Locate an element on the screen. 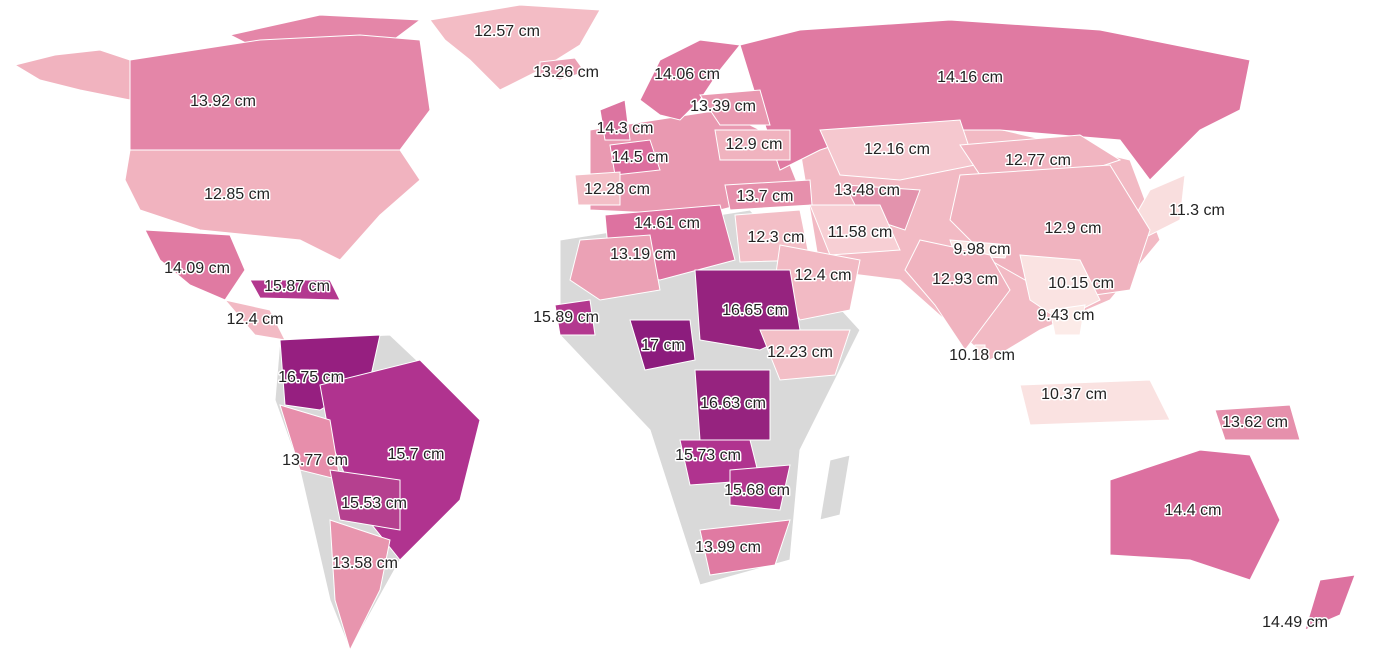 The width and height of the screenshot is (1400, 655). region-label: 12.16 cm is located at coordinates (897, 149).